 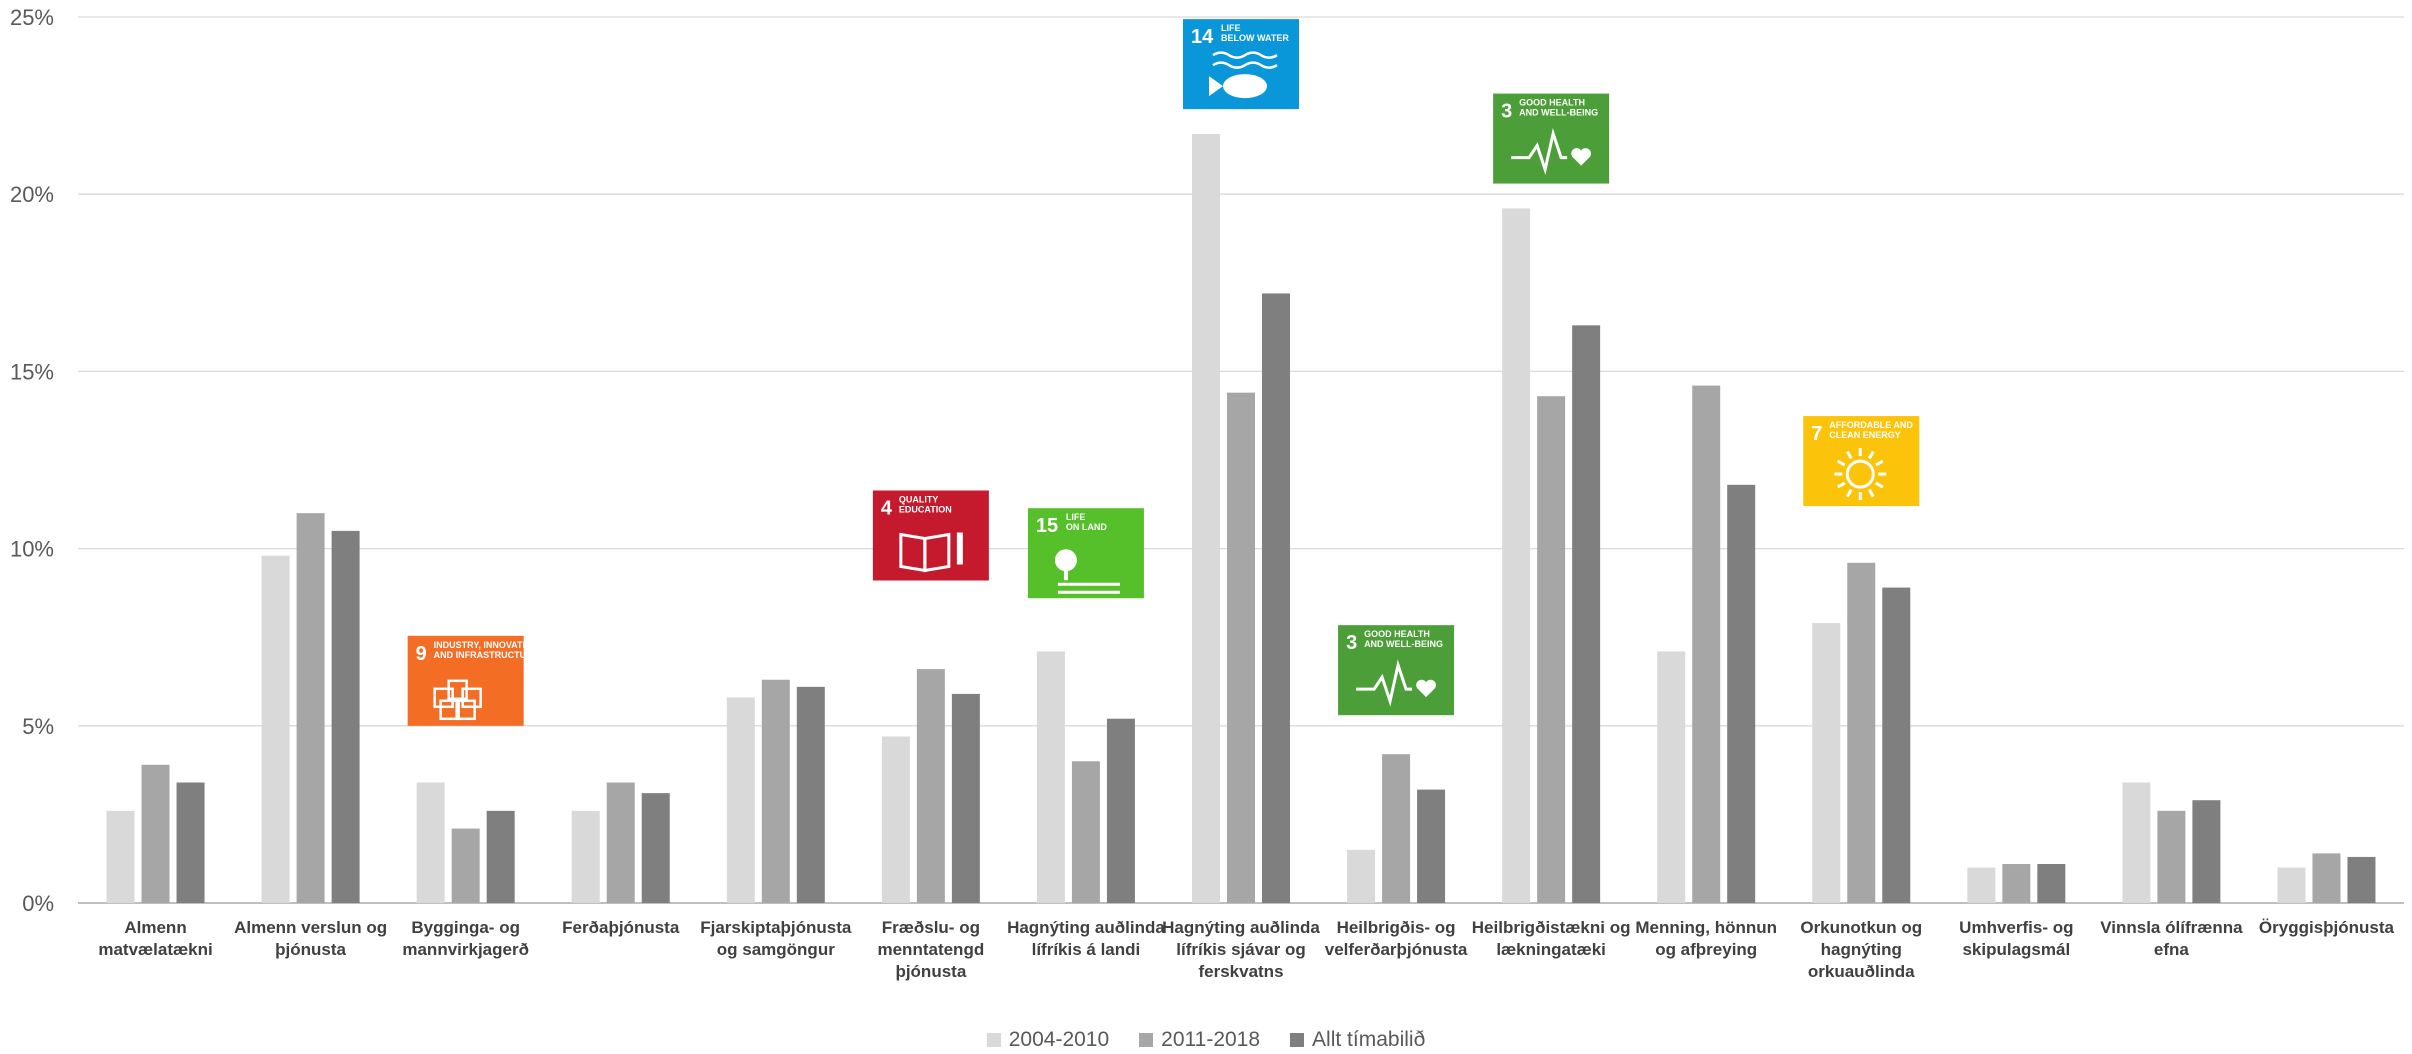 What do you see at coordinates (1276, 598) in the screenshot?
I see `bar-allt-t-mabili--7` at bounding box center [1276, 598].